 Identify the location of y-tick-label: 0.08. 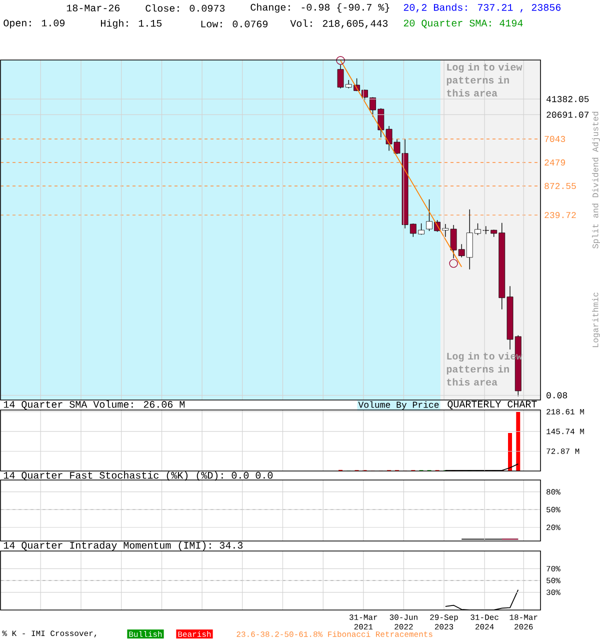
(557, 395).